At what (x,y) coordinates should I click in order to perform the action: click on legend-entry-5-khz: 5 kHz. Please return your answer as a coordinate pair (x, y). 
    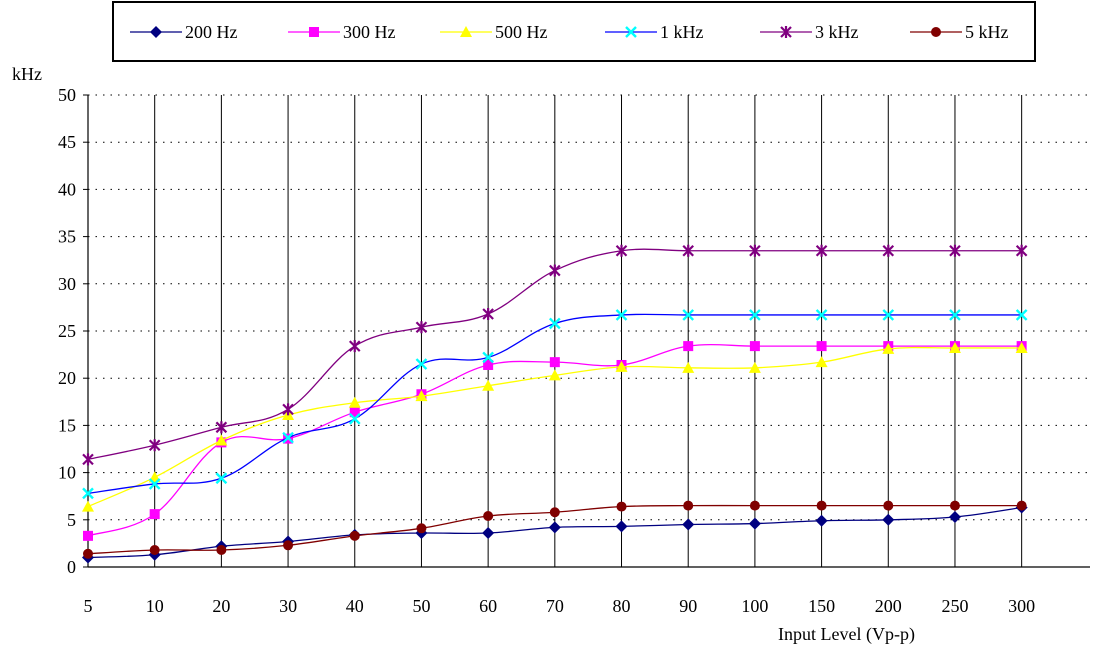
    Looking at the image, I should click on (959, 32).